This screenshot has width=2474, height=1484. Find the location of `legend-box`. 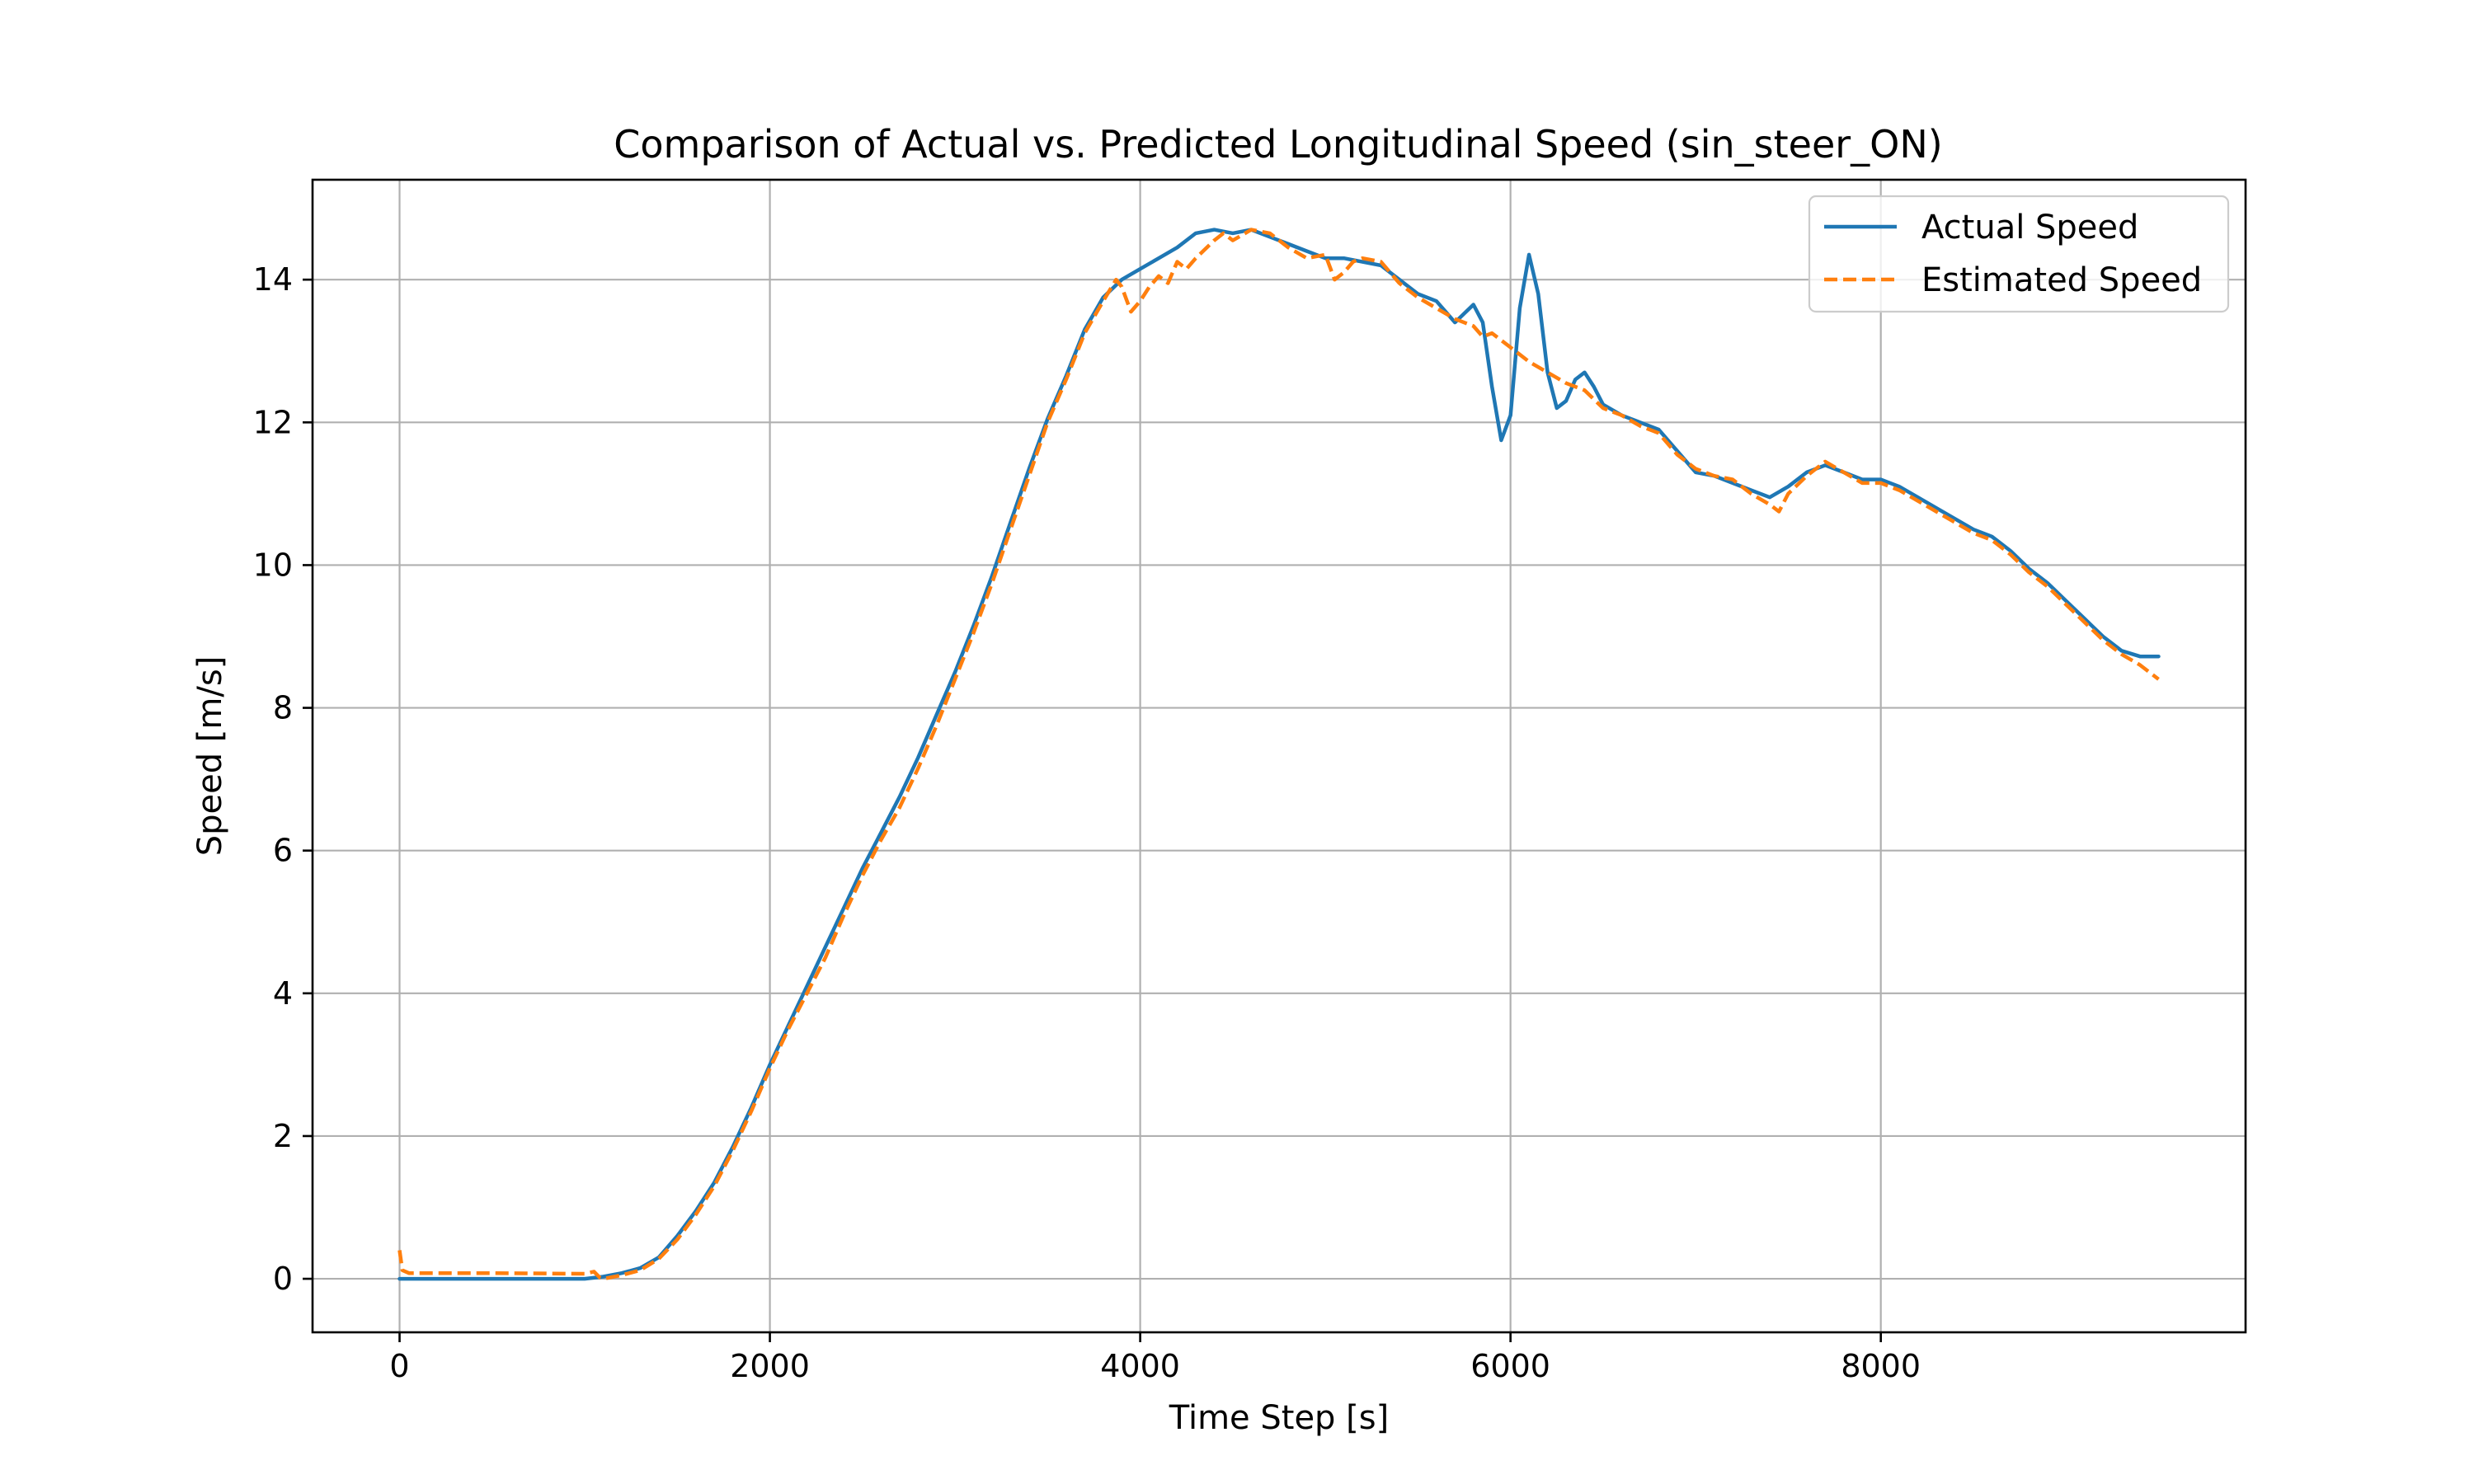

legend-box is located at coordinates (2019, 254).